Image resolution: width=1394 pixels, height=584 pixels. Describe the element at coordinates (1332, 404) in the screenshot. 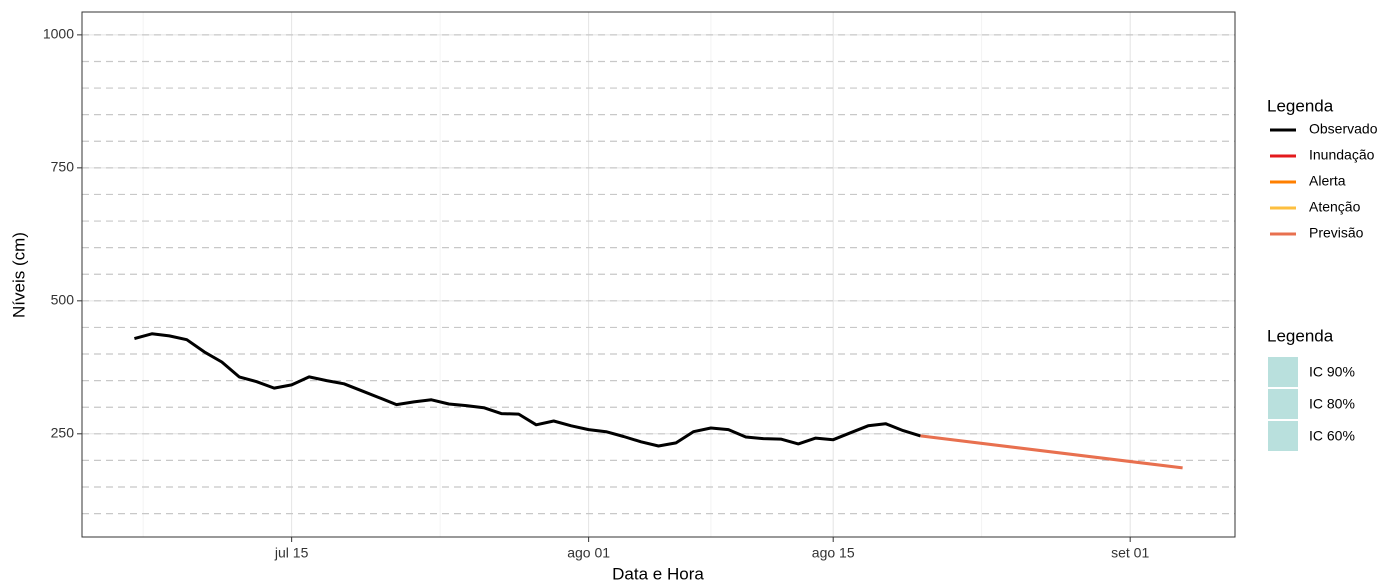

I see `legend-label: IC 80%` at that location.